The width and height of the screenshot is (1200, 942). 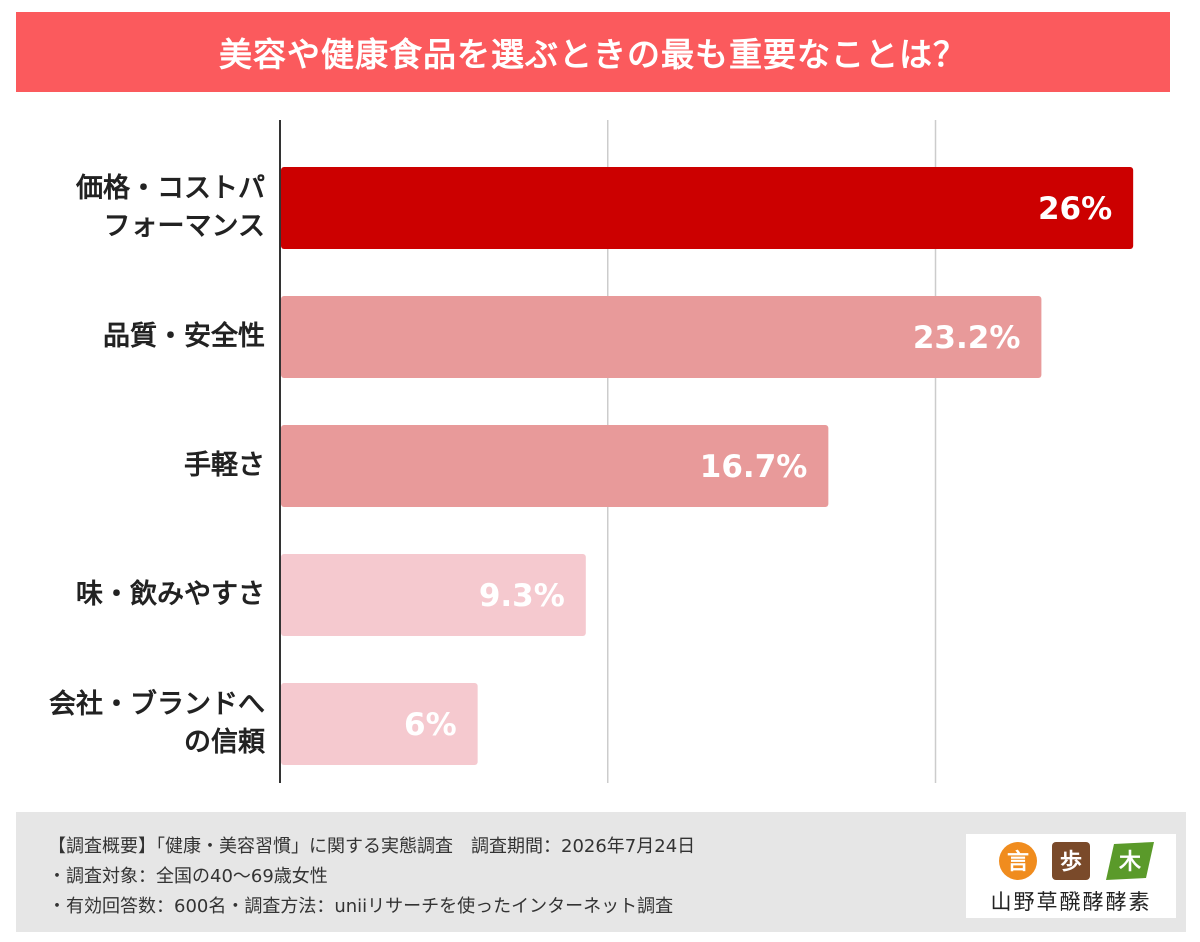 I want to click on bar-value-label: 23.2%, so click(x=967, y=338).